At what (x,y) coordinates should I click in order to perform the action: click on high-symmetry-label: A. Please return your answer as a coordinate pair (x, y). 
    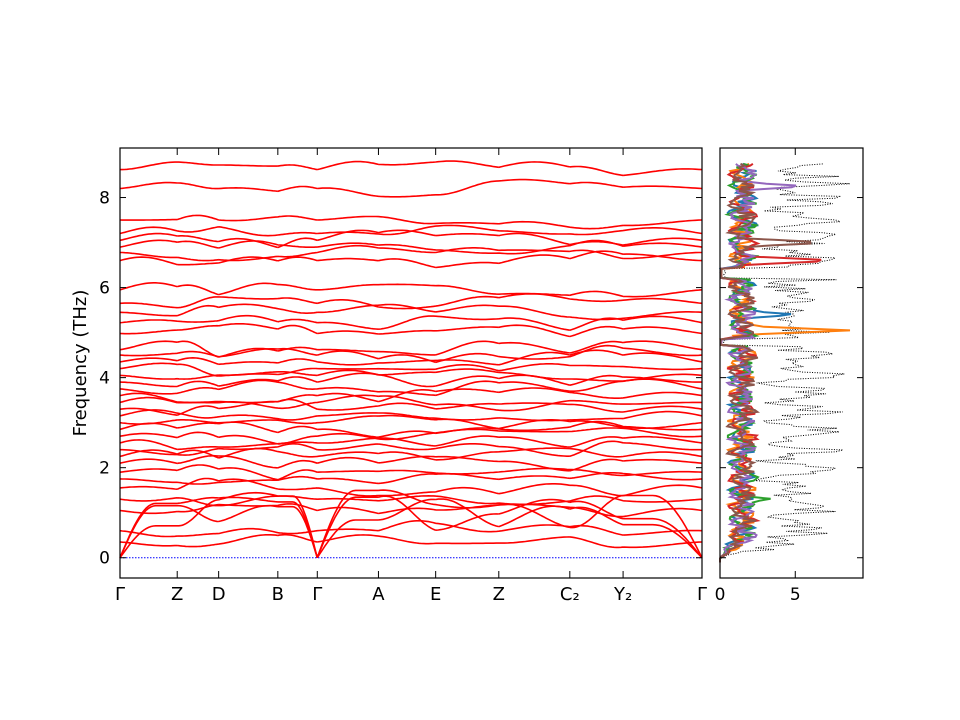
    Looking at the image, I should click on (378, 594).